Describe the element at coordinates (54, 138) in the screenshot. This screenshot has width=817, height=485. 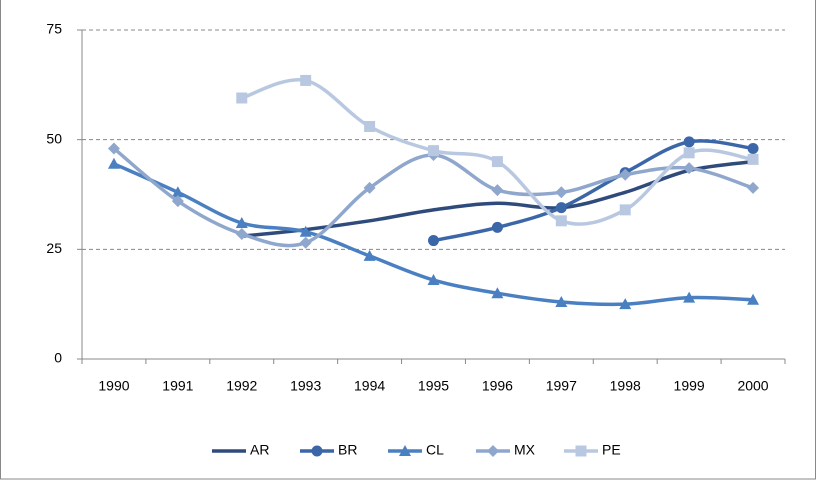
I see `y-tick-label: 50` at that location.